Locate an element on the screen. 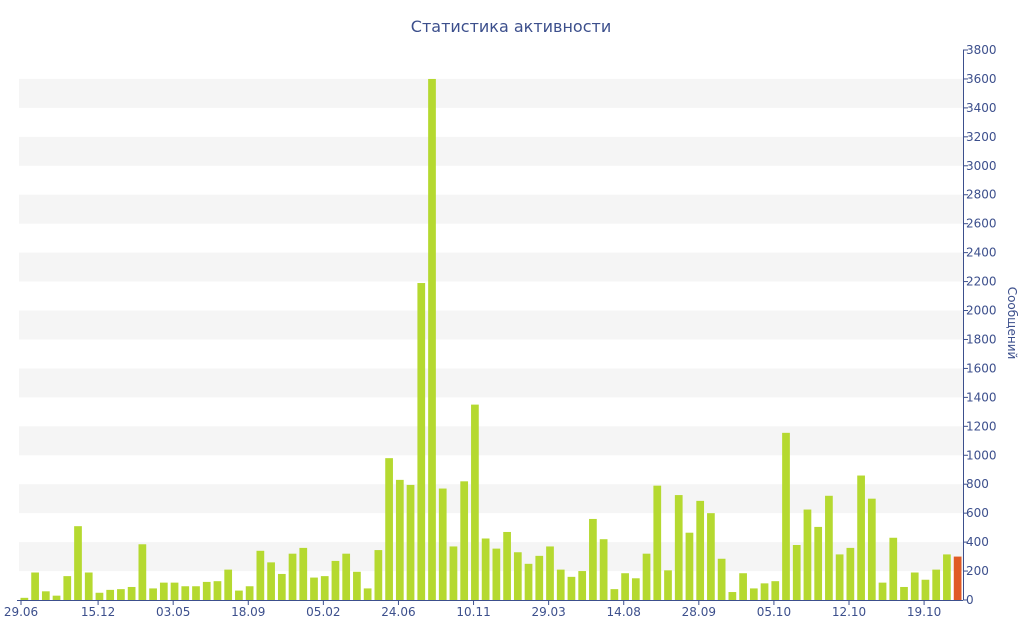 The image size is (1024, 640). y-tick-label: 2400 is located at coordinates (981, 253).